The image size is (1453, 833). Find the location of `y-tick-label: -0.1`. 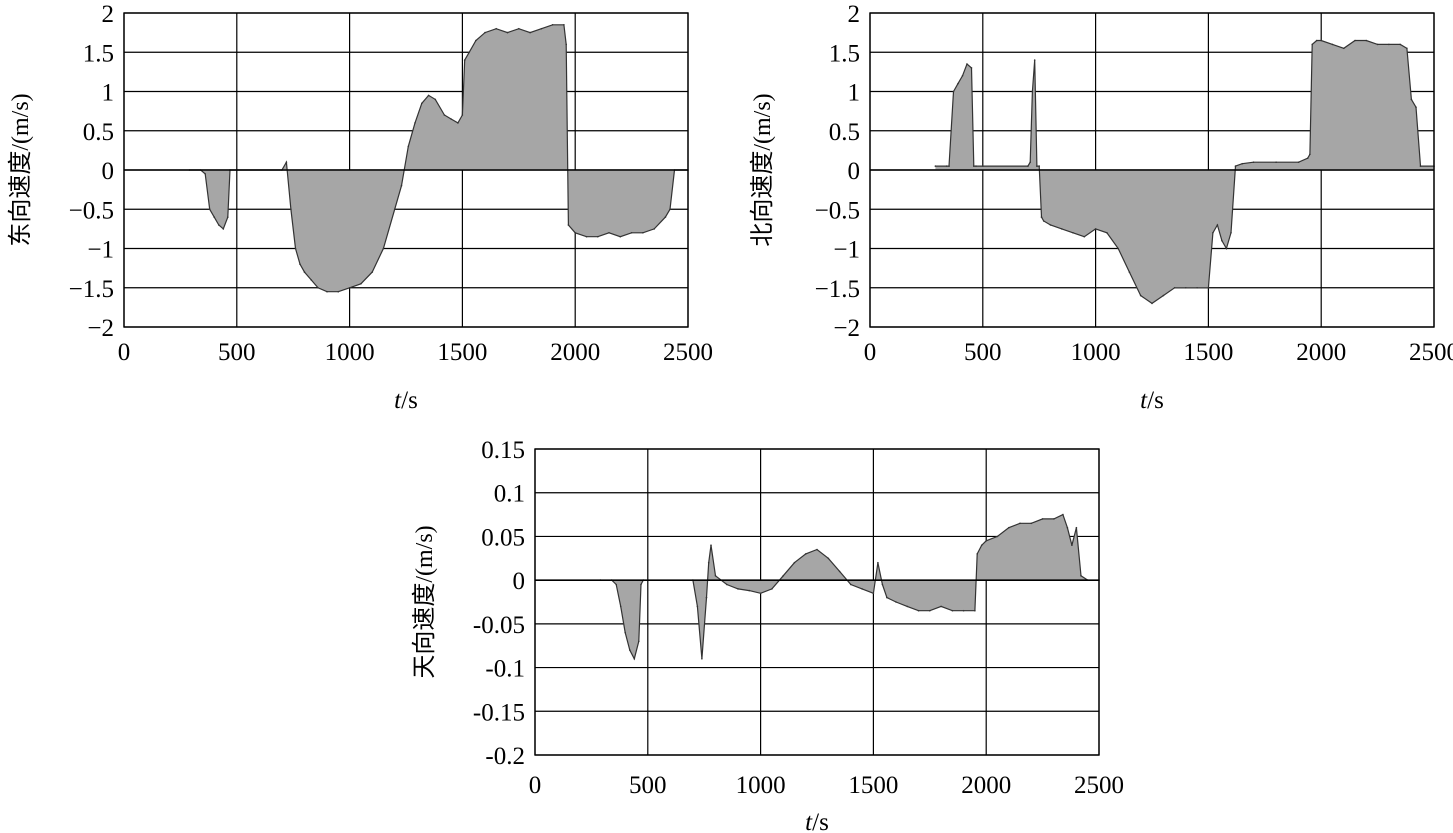

y-tick-label: -0.1 is located at coordinates (505, 669).